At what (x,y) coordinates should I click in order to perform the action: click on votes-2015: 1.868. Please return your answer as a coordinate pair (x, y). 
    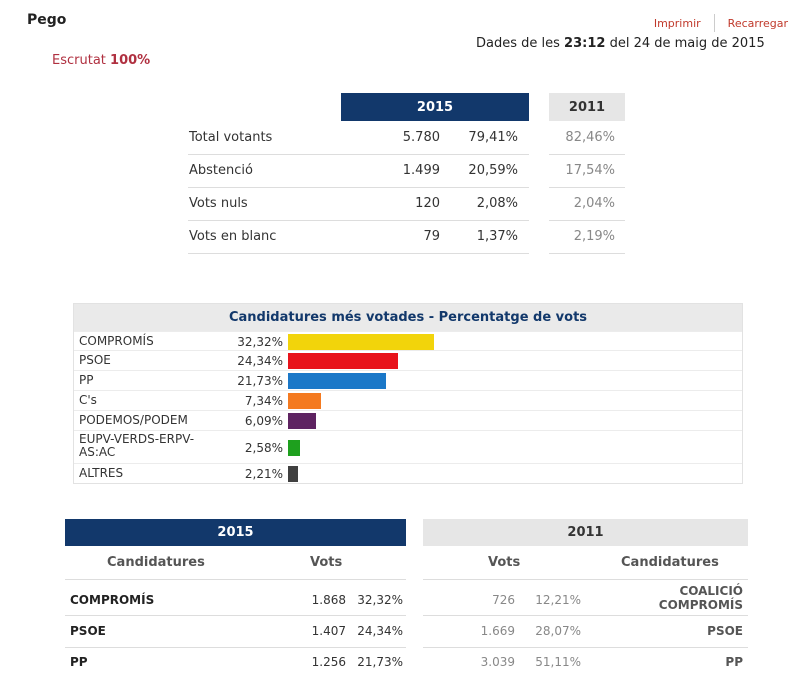
    Looking at the image, I should click on (328, 600).